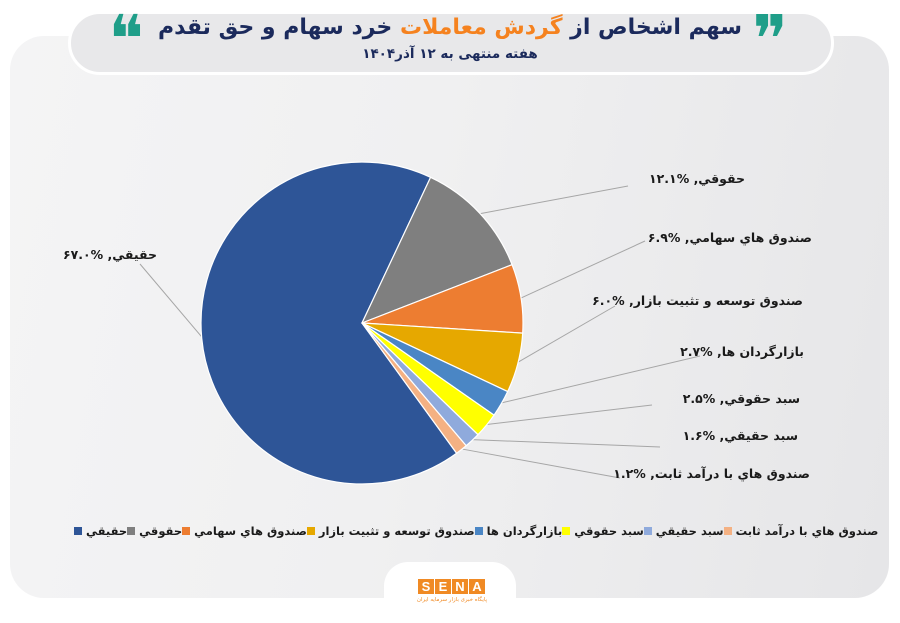 The image size is (900, 623). I want to click on legend-item-market-stabilization-fund: صندوق توسعه و تثبيت بازار, so click(390, 531).